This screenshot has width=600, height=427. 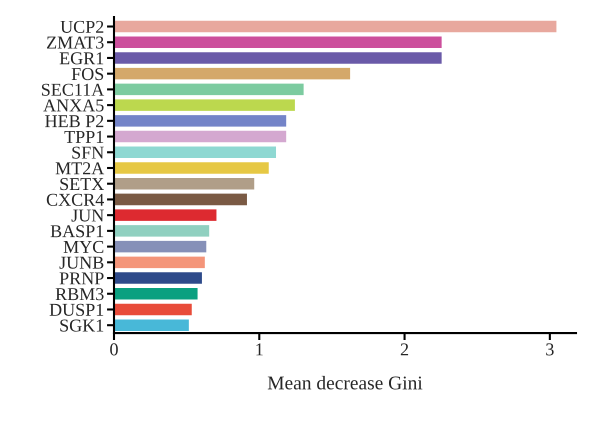 I want to click on y-tick-label: UCP2, so click(x=82, y=26).